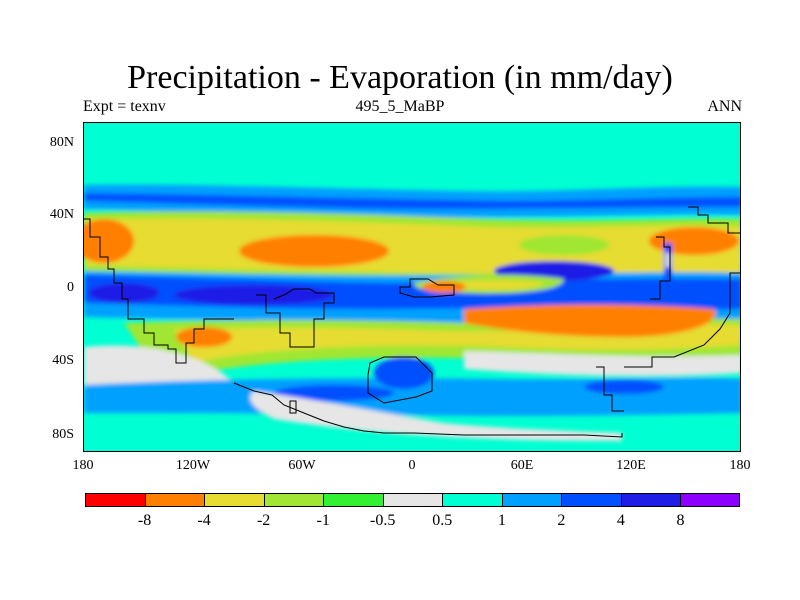 Image resolution: width=800 pixels, height=600 pixels. Describe the element at coordinates (501, 520) in the screenshot. I see `colorbar-label: 1` at that location.